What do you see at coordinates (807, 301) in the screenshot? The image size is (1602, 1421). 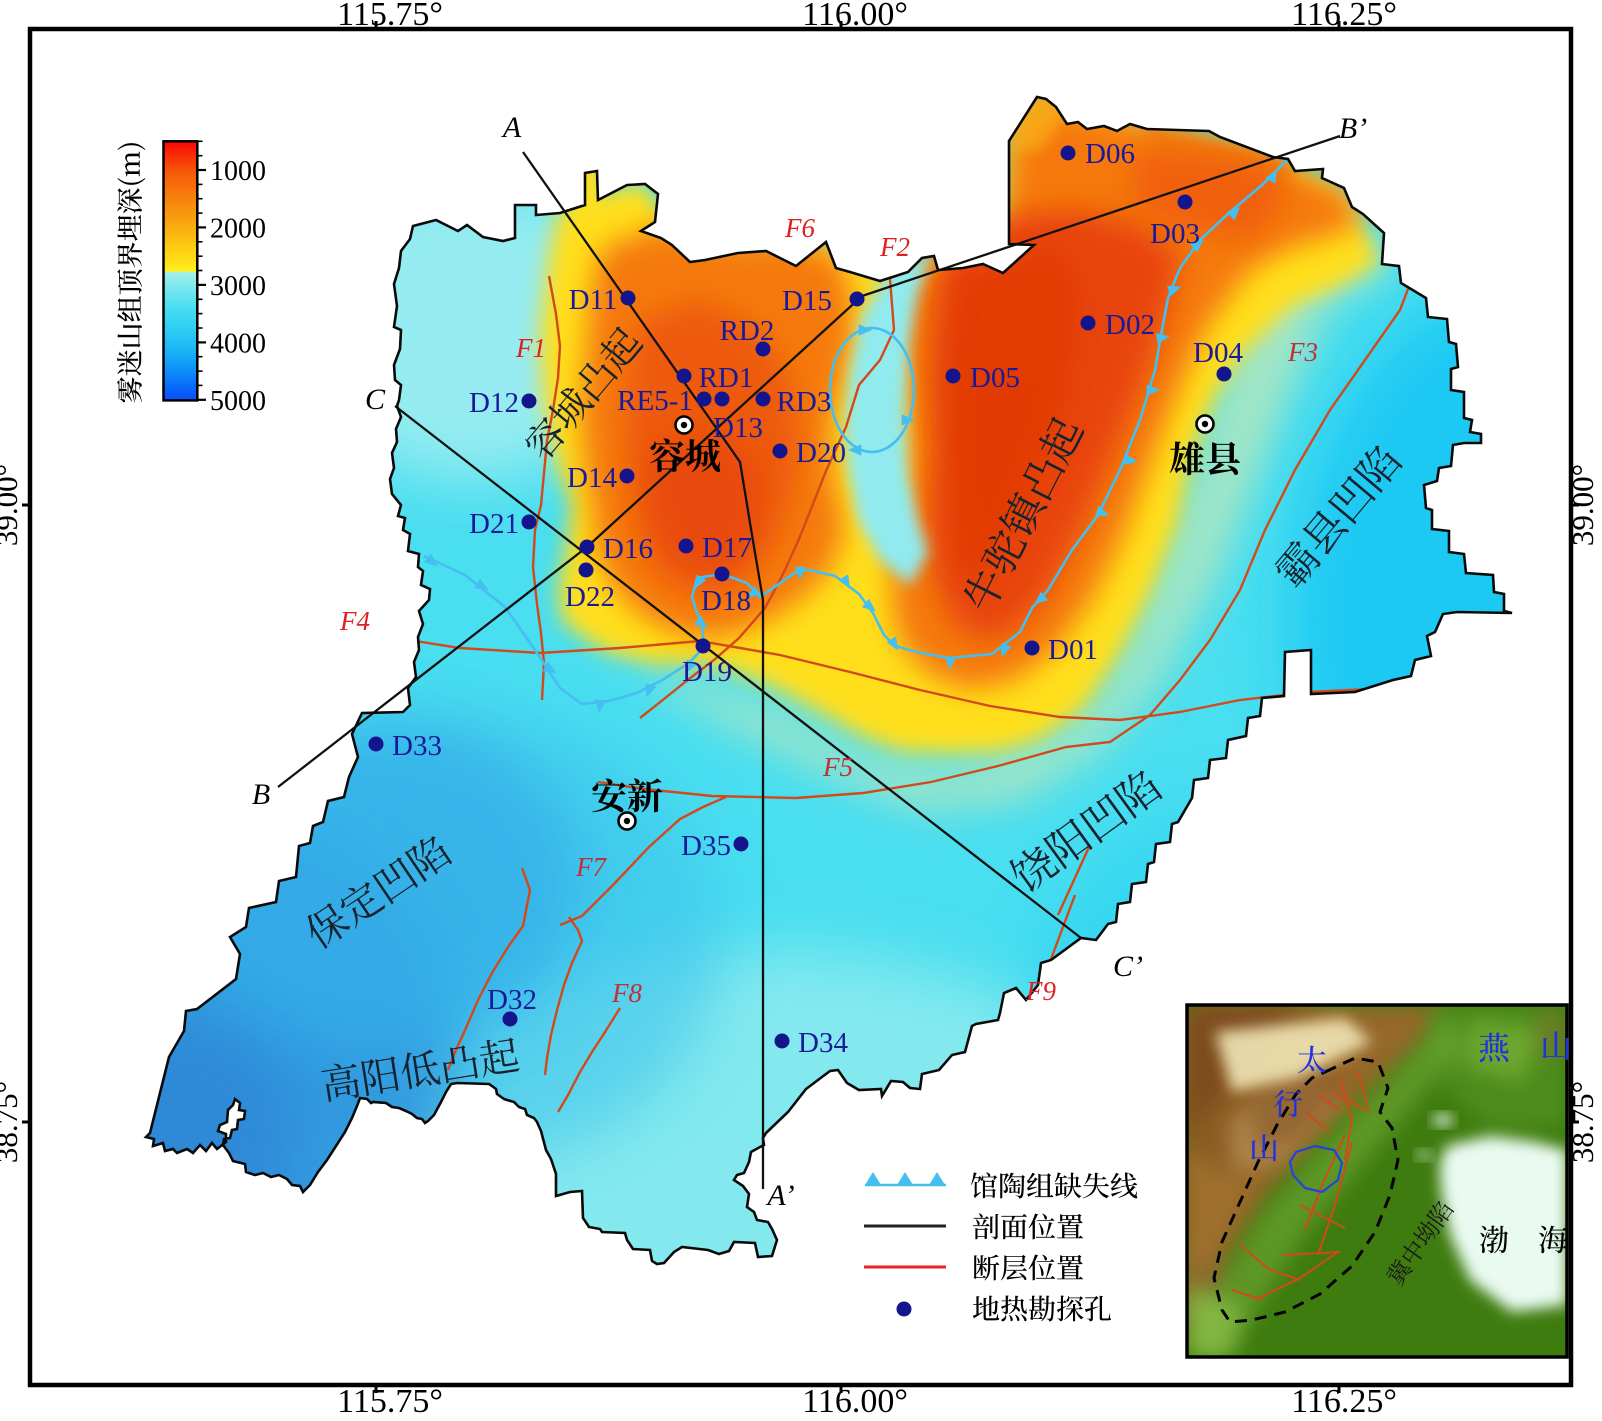 I see `svg-text: D15` at bounding box center [807, 301].